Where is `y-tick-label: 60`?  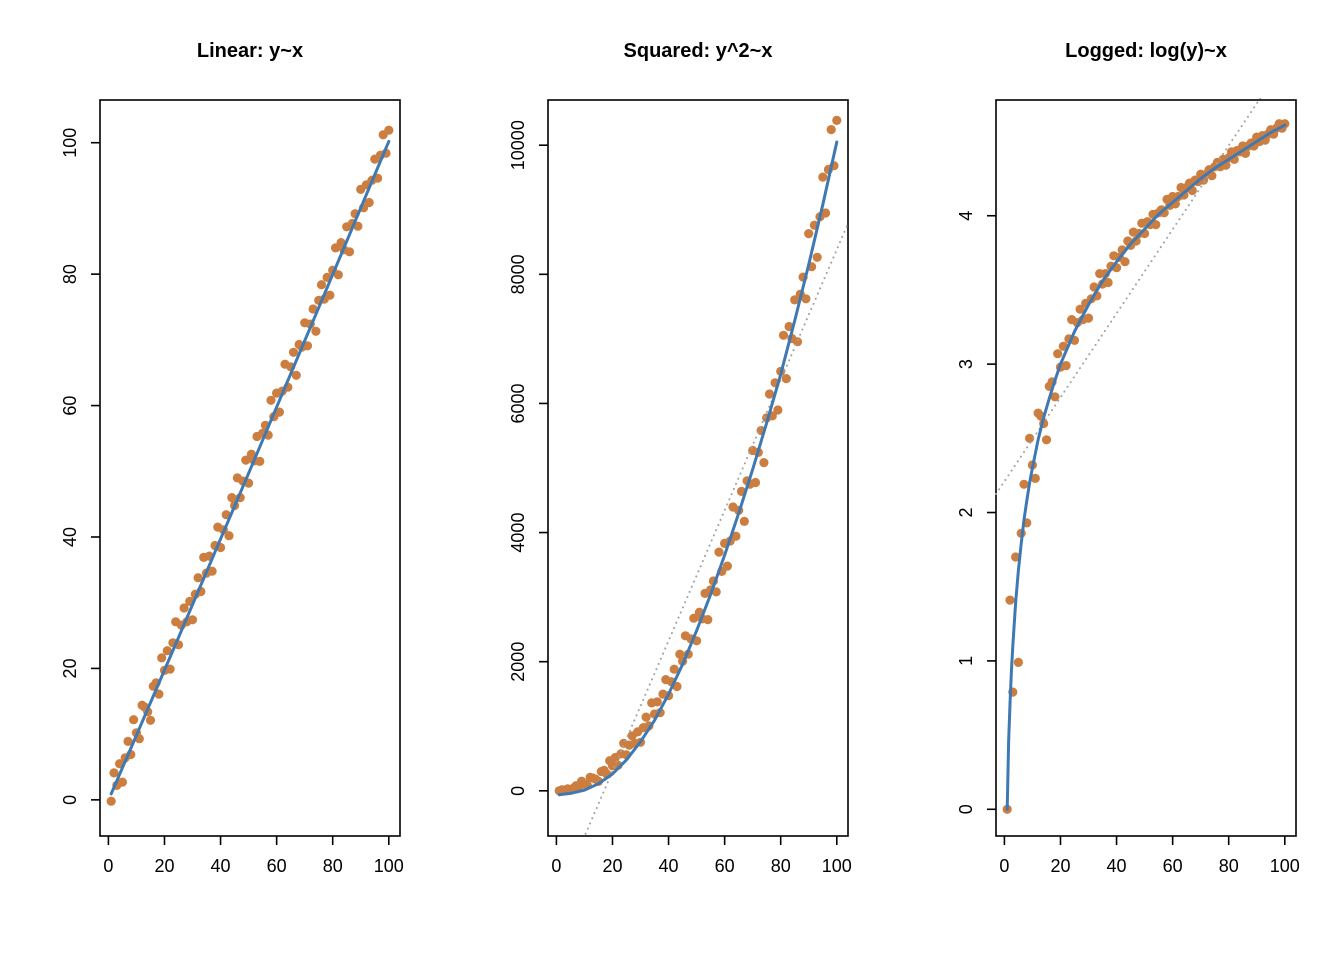
y-tick-label: 60 is located at coordinates (70, 406).